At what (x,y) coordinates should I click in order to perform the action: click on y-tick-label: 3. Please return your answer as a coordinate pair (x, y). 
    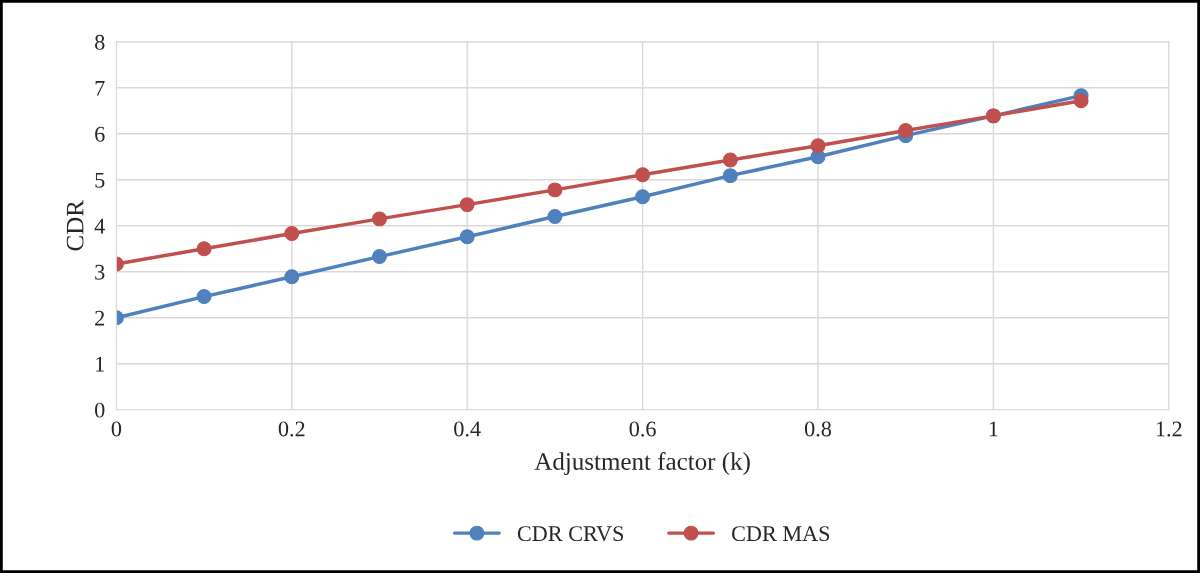
    Looking at the image, I should click on (100, 272).